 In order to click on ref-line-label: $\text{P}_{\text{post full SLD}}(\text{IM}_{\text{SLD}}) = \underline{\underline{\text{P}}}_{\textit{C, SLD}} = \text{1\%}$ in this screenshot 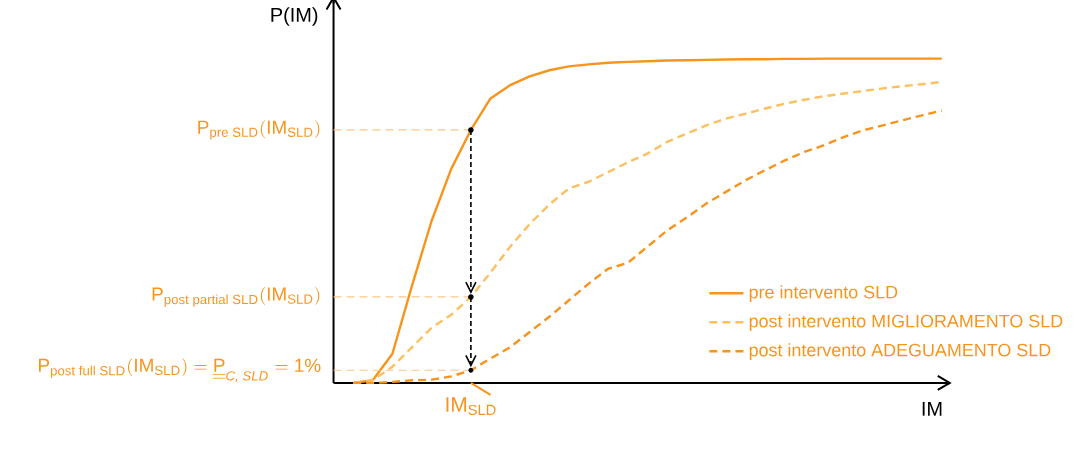, I will do `click(179, 370)`.